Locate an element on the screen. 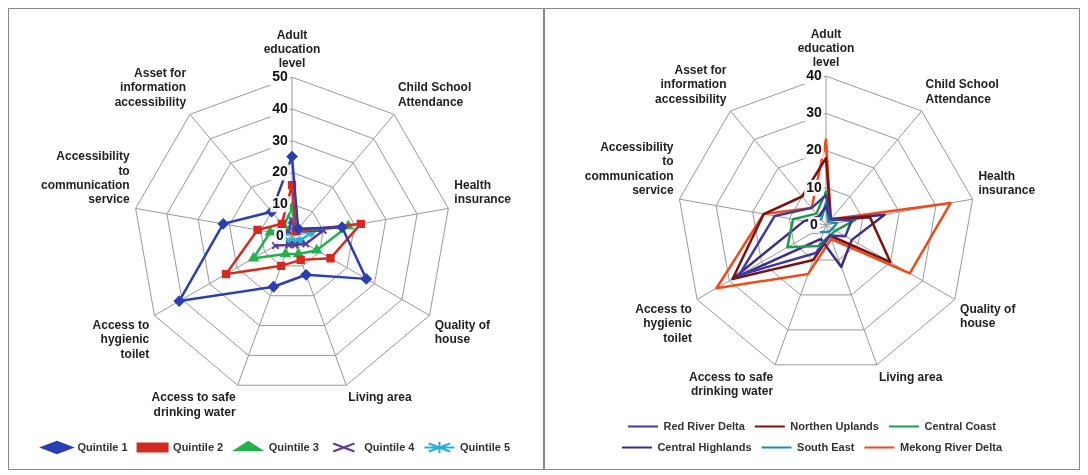  legend-label: Quintile 3 is located at coordinates (293, 446).